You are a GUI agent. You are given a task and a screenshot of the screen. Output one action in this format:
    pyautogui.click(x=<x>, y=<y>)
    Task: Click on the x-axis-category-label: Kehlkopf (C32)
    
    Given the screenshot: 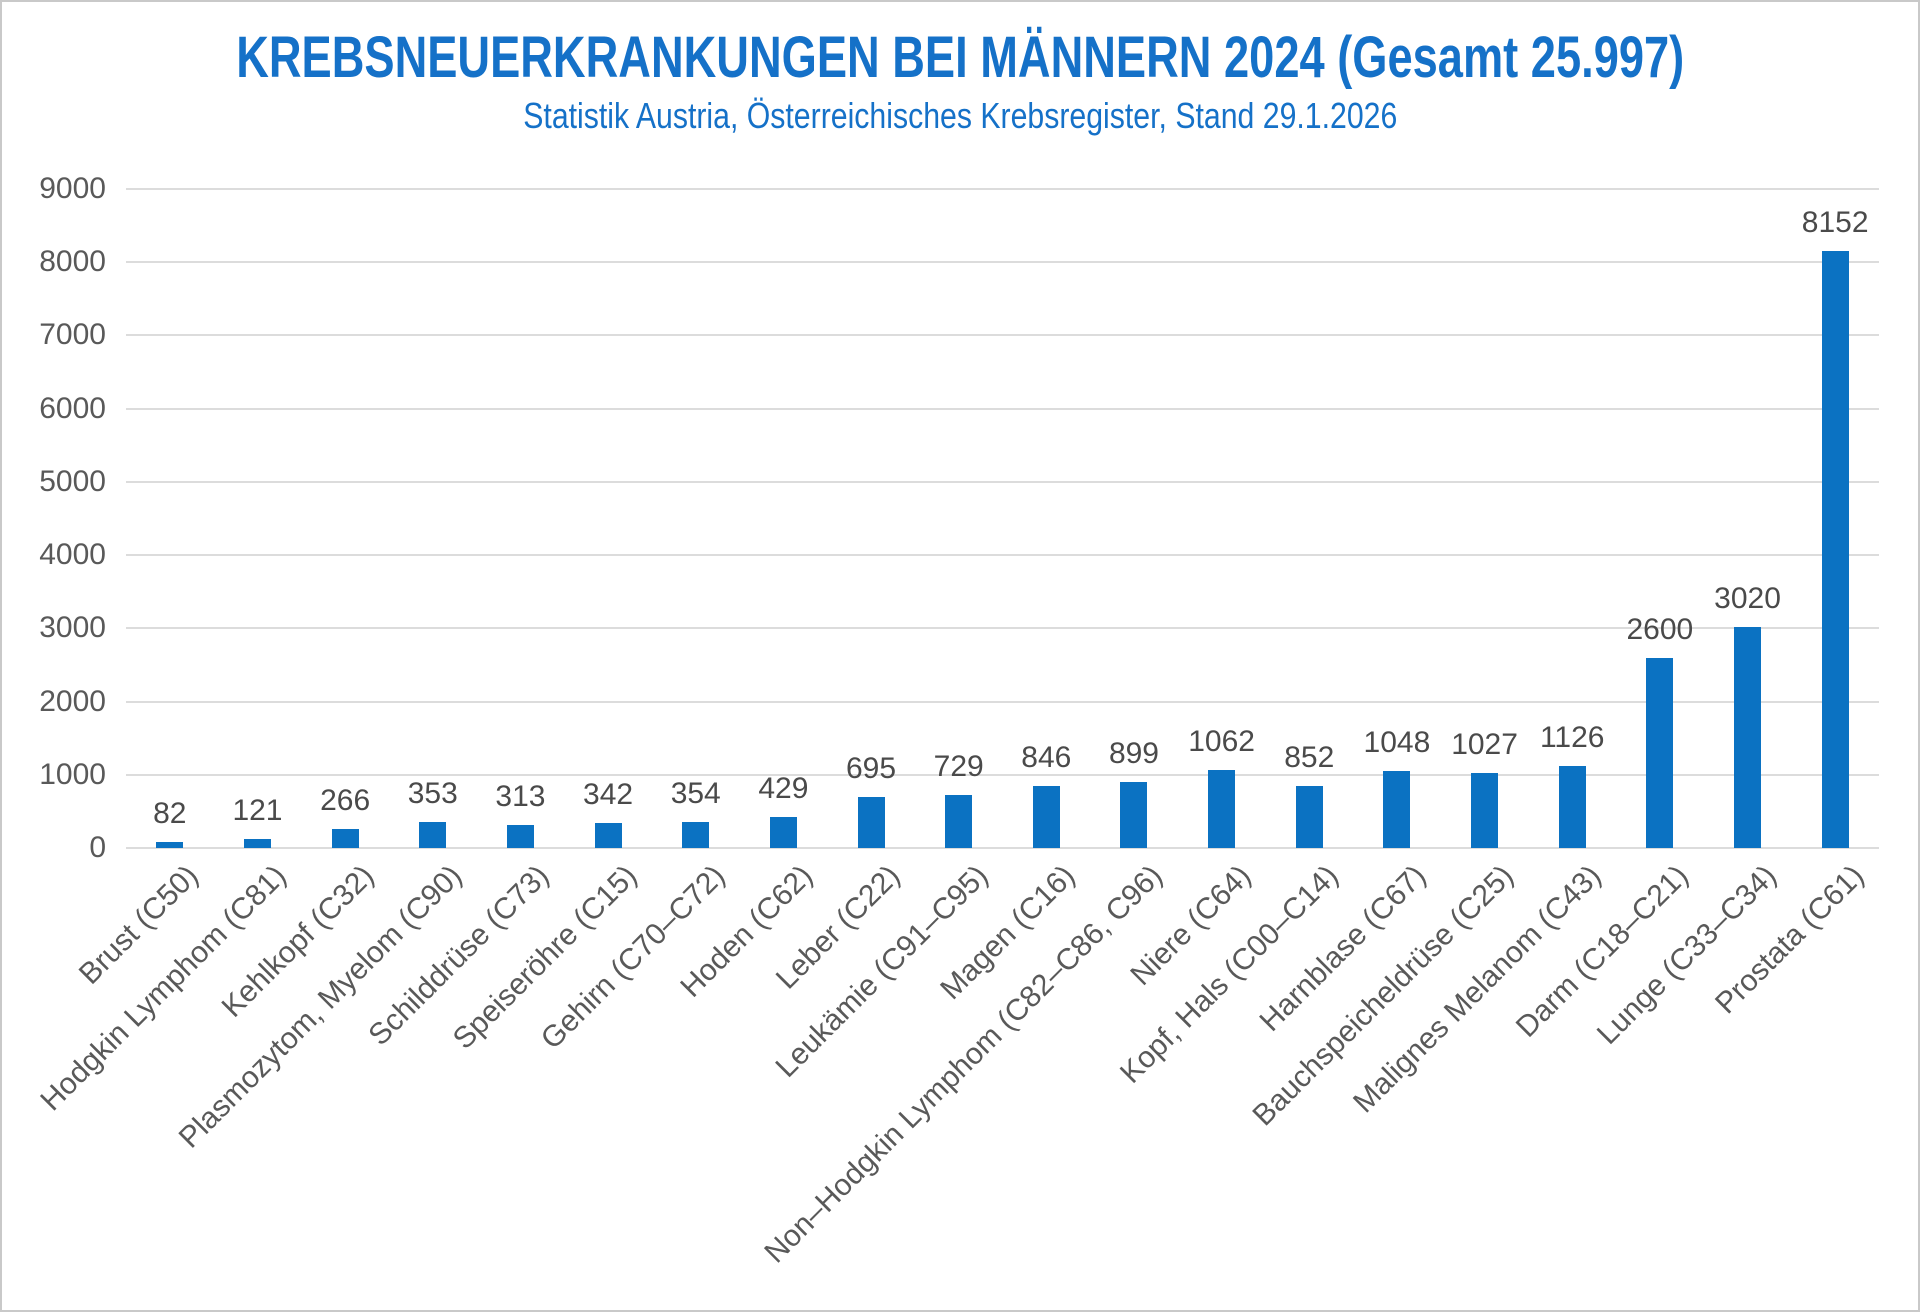 What is the action you would take?
    pyautogui.click(x=298, y=941)
    